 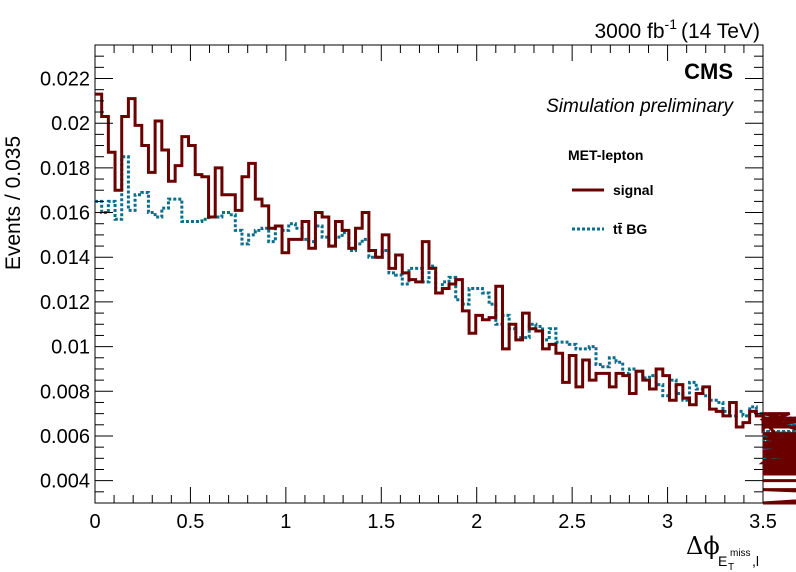 What do you see at coordinates (731, 567) in the screenshot?
I see `svg-text: T` at bounding box center [731, 567].